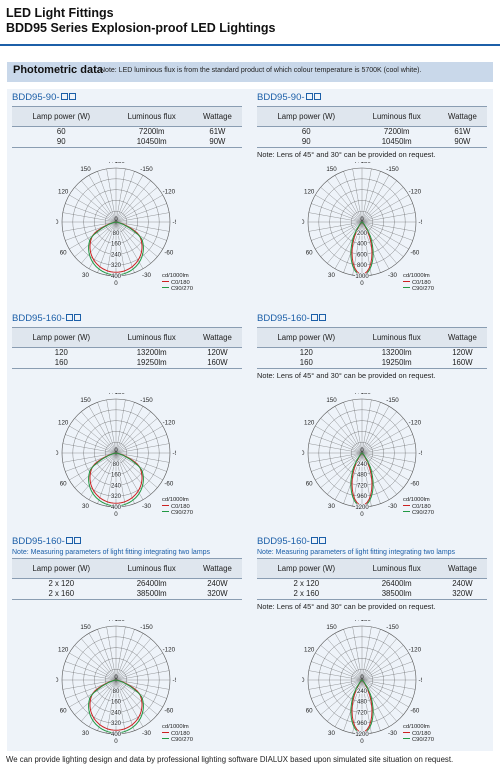 The height and width of the screenshot is (770, 500). Describe the element at coordinates (147, 733) in the screenshot. I see `angle-label: -30` at that location.